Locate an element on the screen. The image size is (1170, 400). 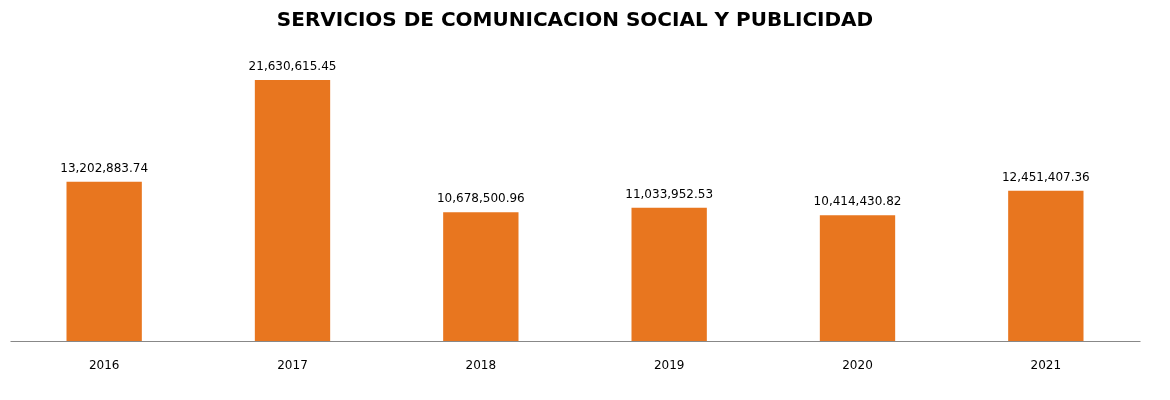
x-tick-label: 2018 is located at coordinates (481, 364).